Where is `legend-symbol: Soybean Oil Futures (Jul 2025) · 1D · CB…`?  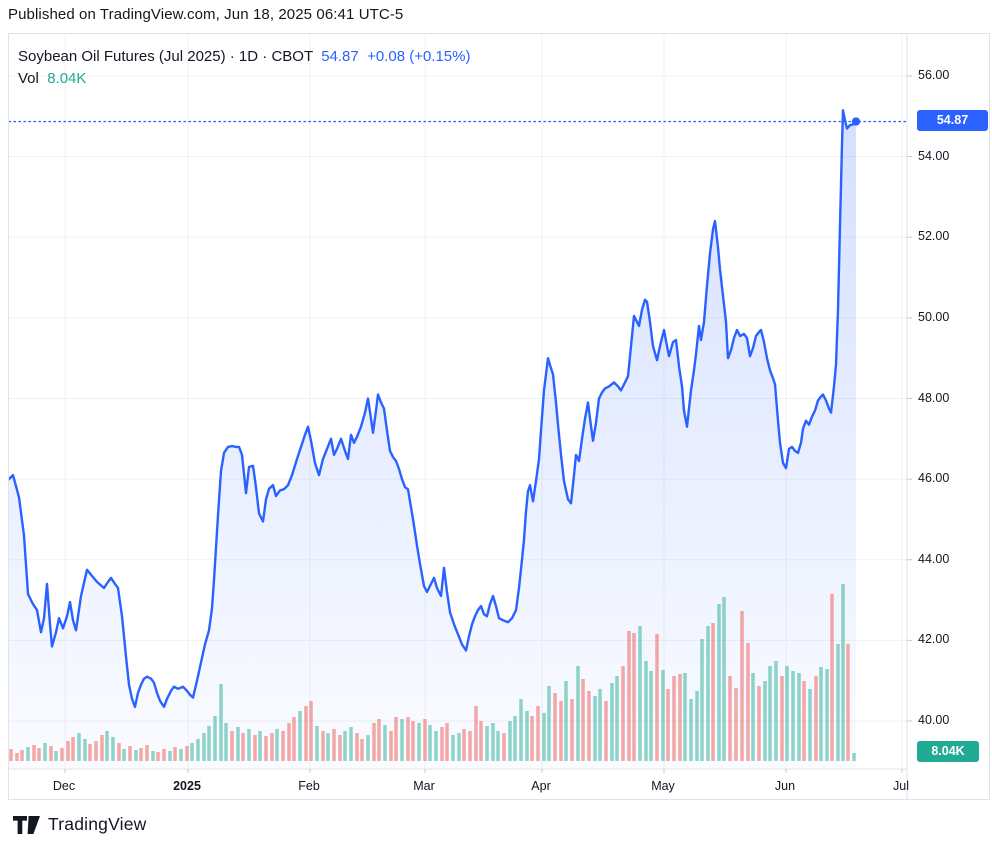 legend-symbol: Soybean Oil Futures (Jul 2025) · 1D · CB… is located at coordinates (165, 56).